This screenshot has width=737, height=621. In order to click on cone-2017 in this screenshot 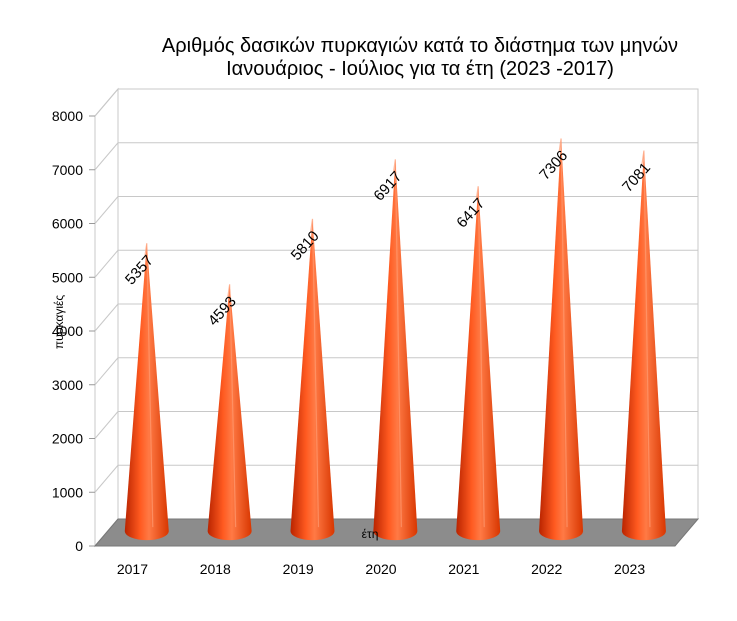, I will do `click(146, 392)`.